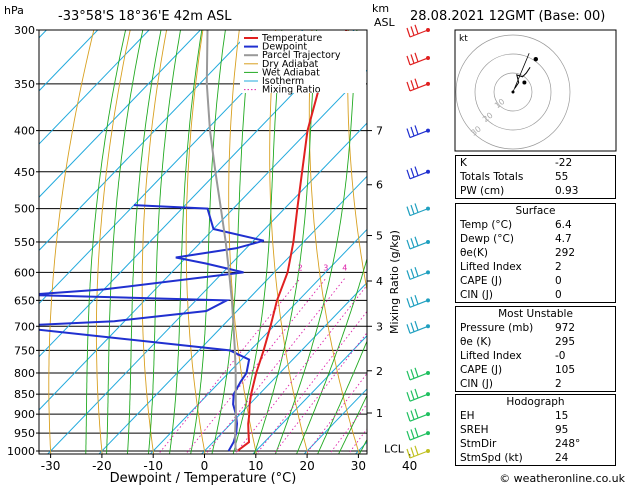  I want to click on surface-row: Temp (°C) 6.4, so click(536, 225).